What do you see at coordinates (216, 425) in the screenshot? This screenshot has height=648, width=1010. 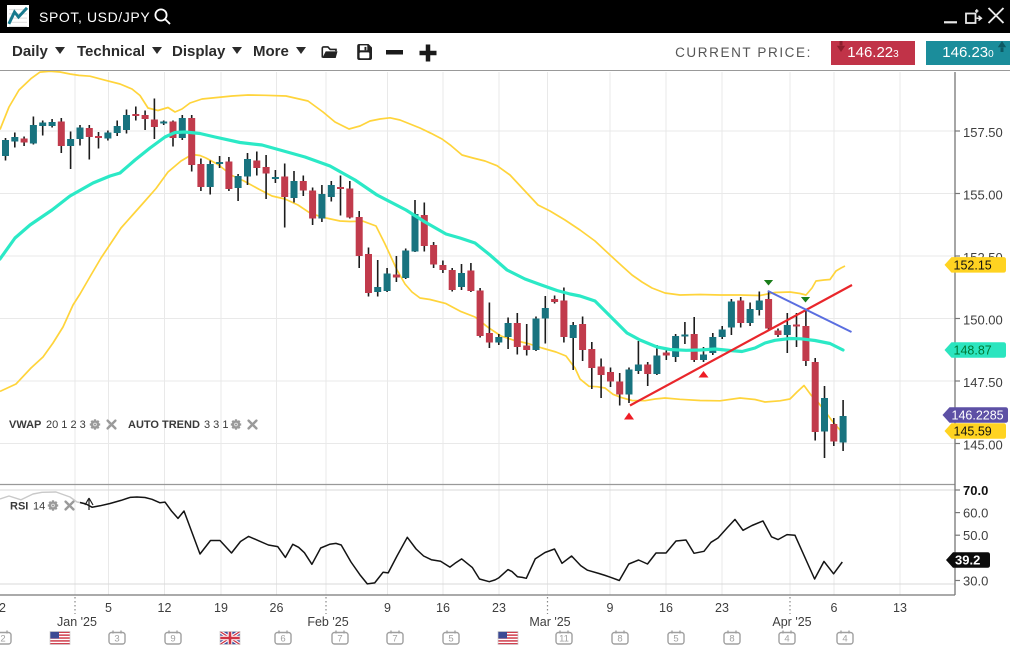 I see `svg-text: 3 3 1` at bounding box center [216, 425].